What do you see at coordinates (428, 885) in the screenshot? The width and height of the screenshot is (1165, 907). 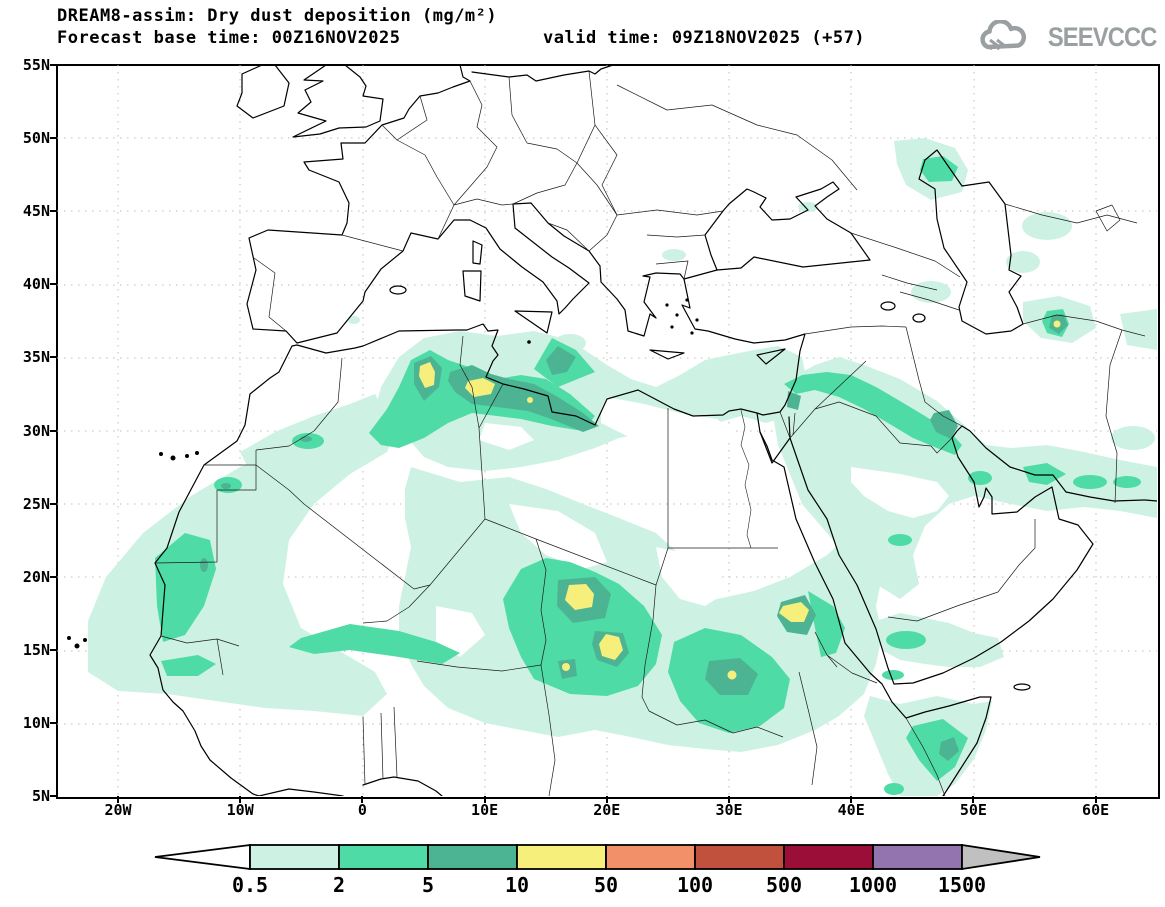 I see `colorbar-value: 5` at bounding box center [428, 885].